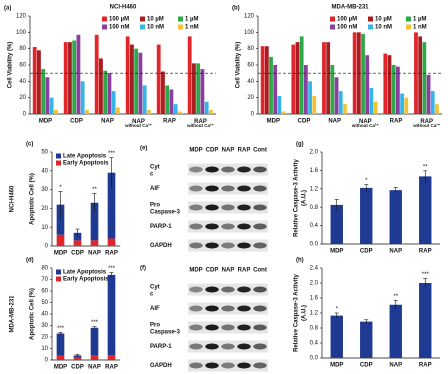 This screenshot has height=374, width=448. Describe the element at coordinates (155, 170) in the screenshot. I see `row-label: Cyt c` at that location.